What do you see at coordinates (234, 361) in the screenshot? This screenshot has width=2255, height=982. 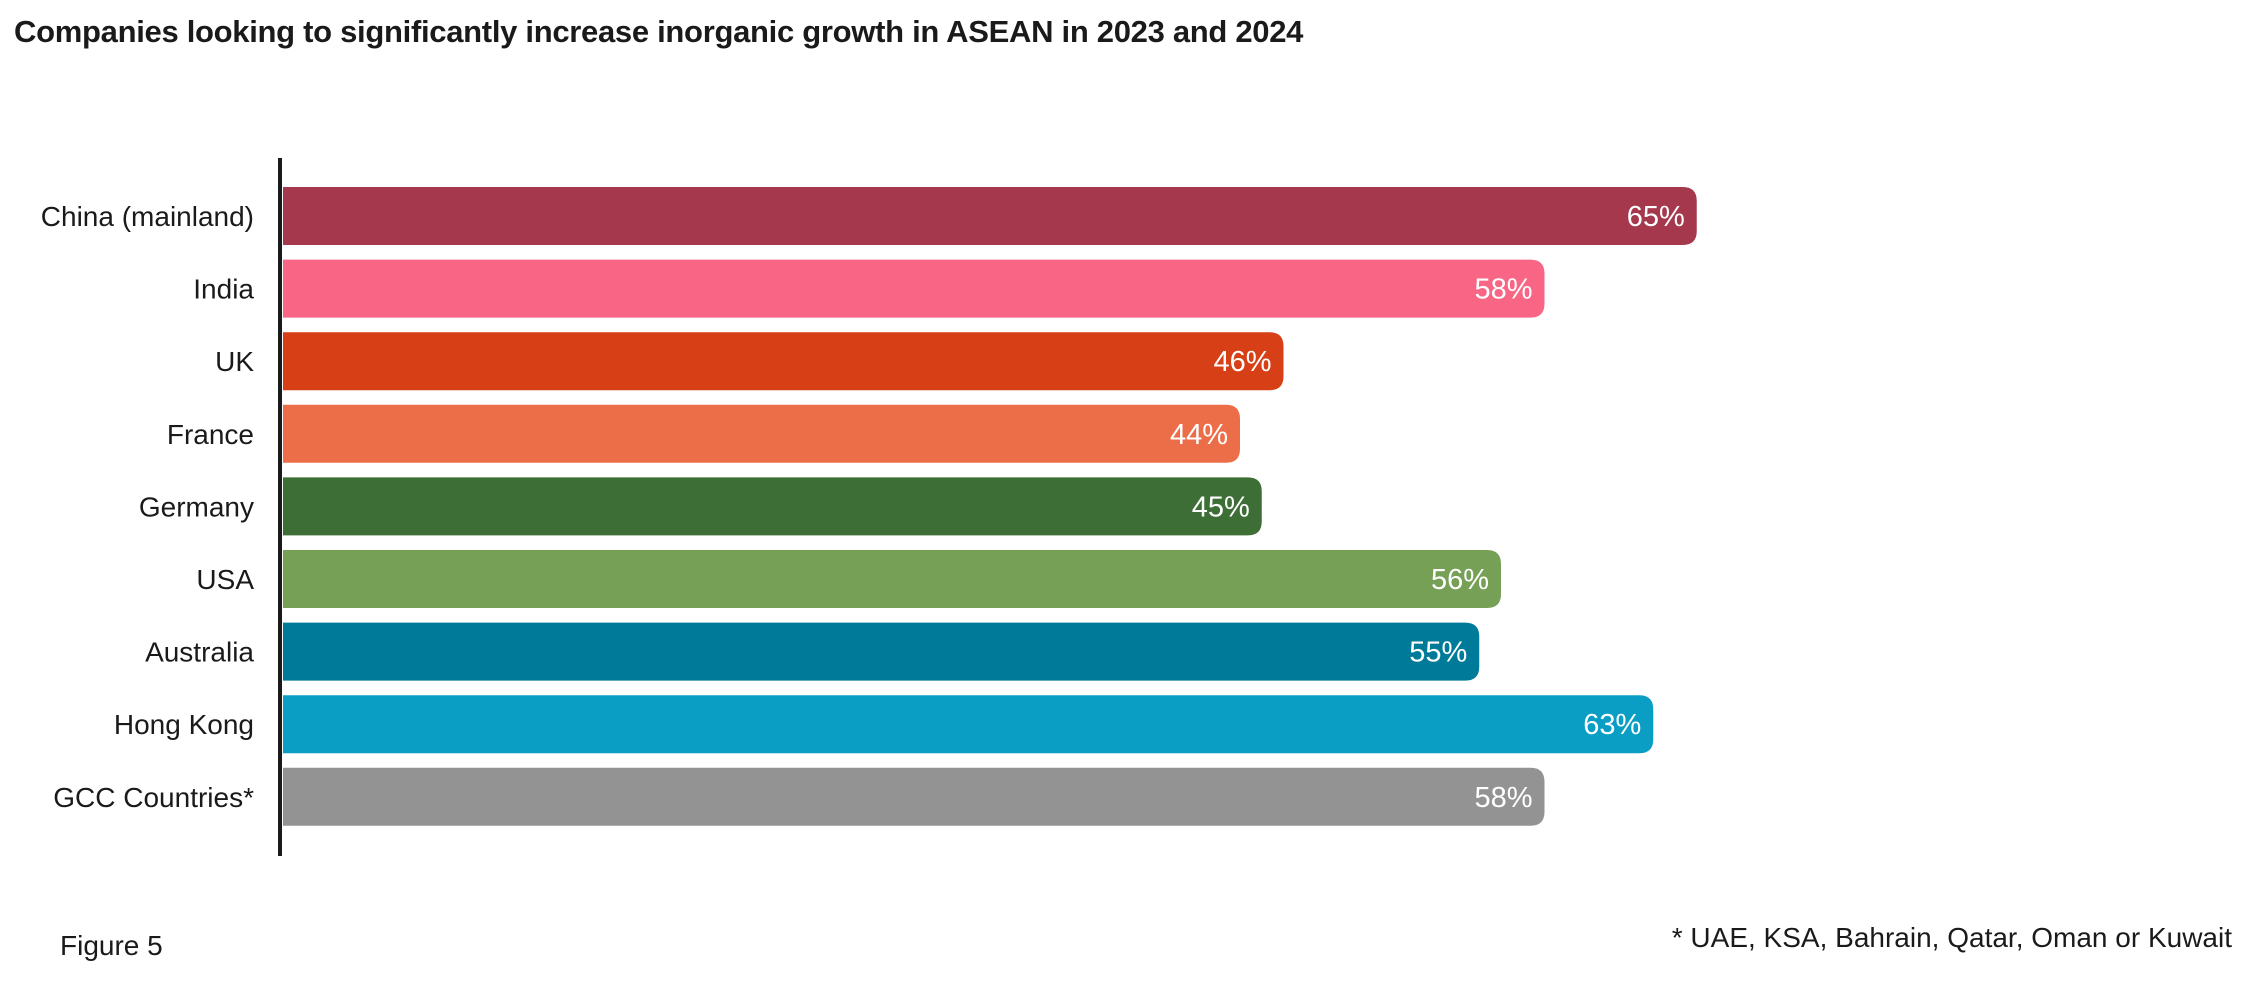 I see `category-label: UK` at bounding box center [234, 361].